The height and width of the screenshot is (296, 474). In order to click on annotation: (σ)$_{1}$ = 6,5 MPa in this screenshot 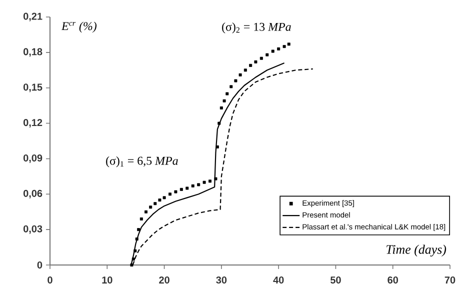, I will do `click(142, 162)`.